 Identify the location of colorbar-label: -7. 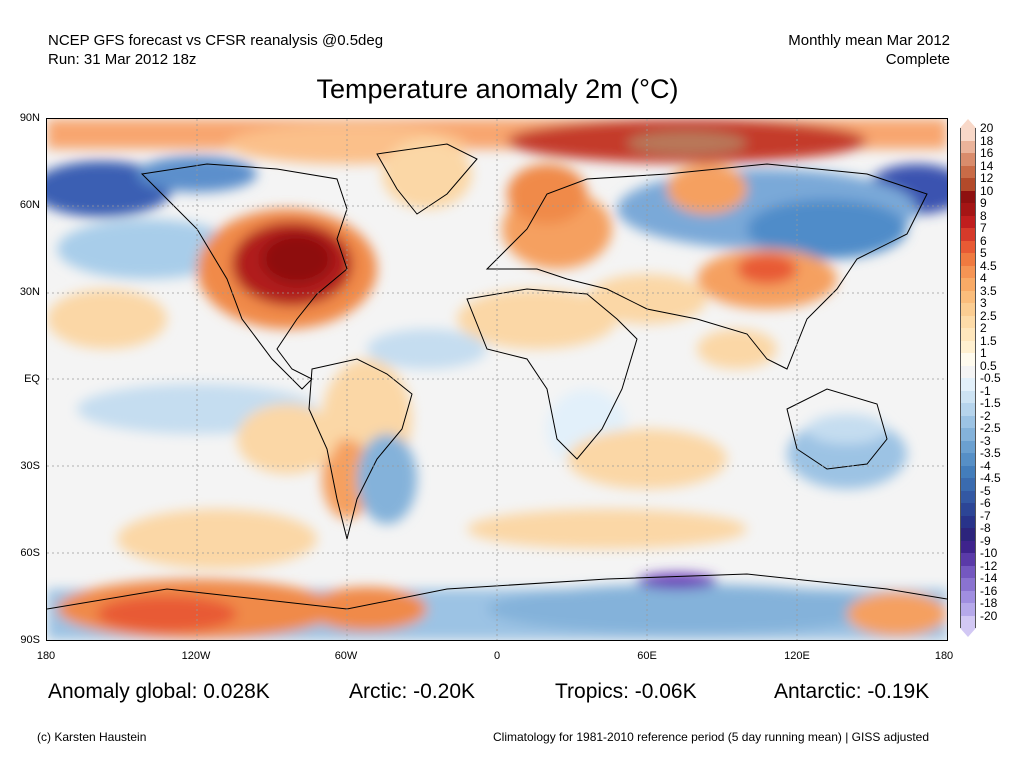
(985, 515).